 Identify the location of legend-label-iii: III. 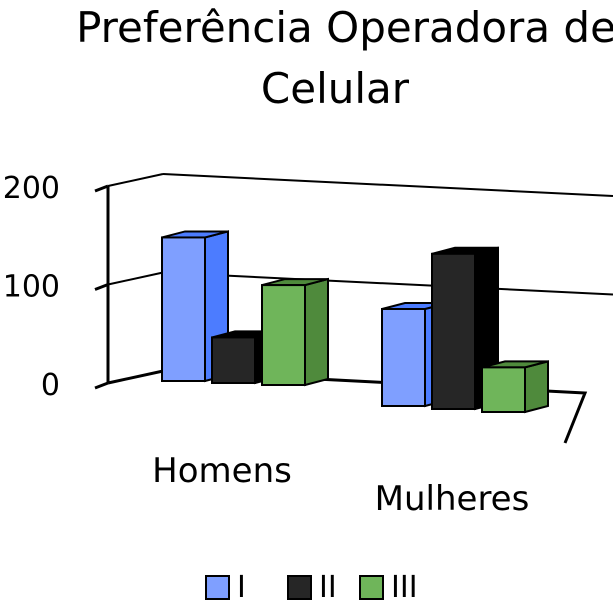
(404, 587).